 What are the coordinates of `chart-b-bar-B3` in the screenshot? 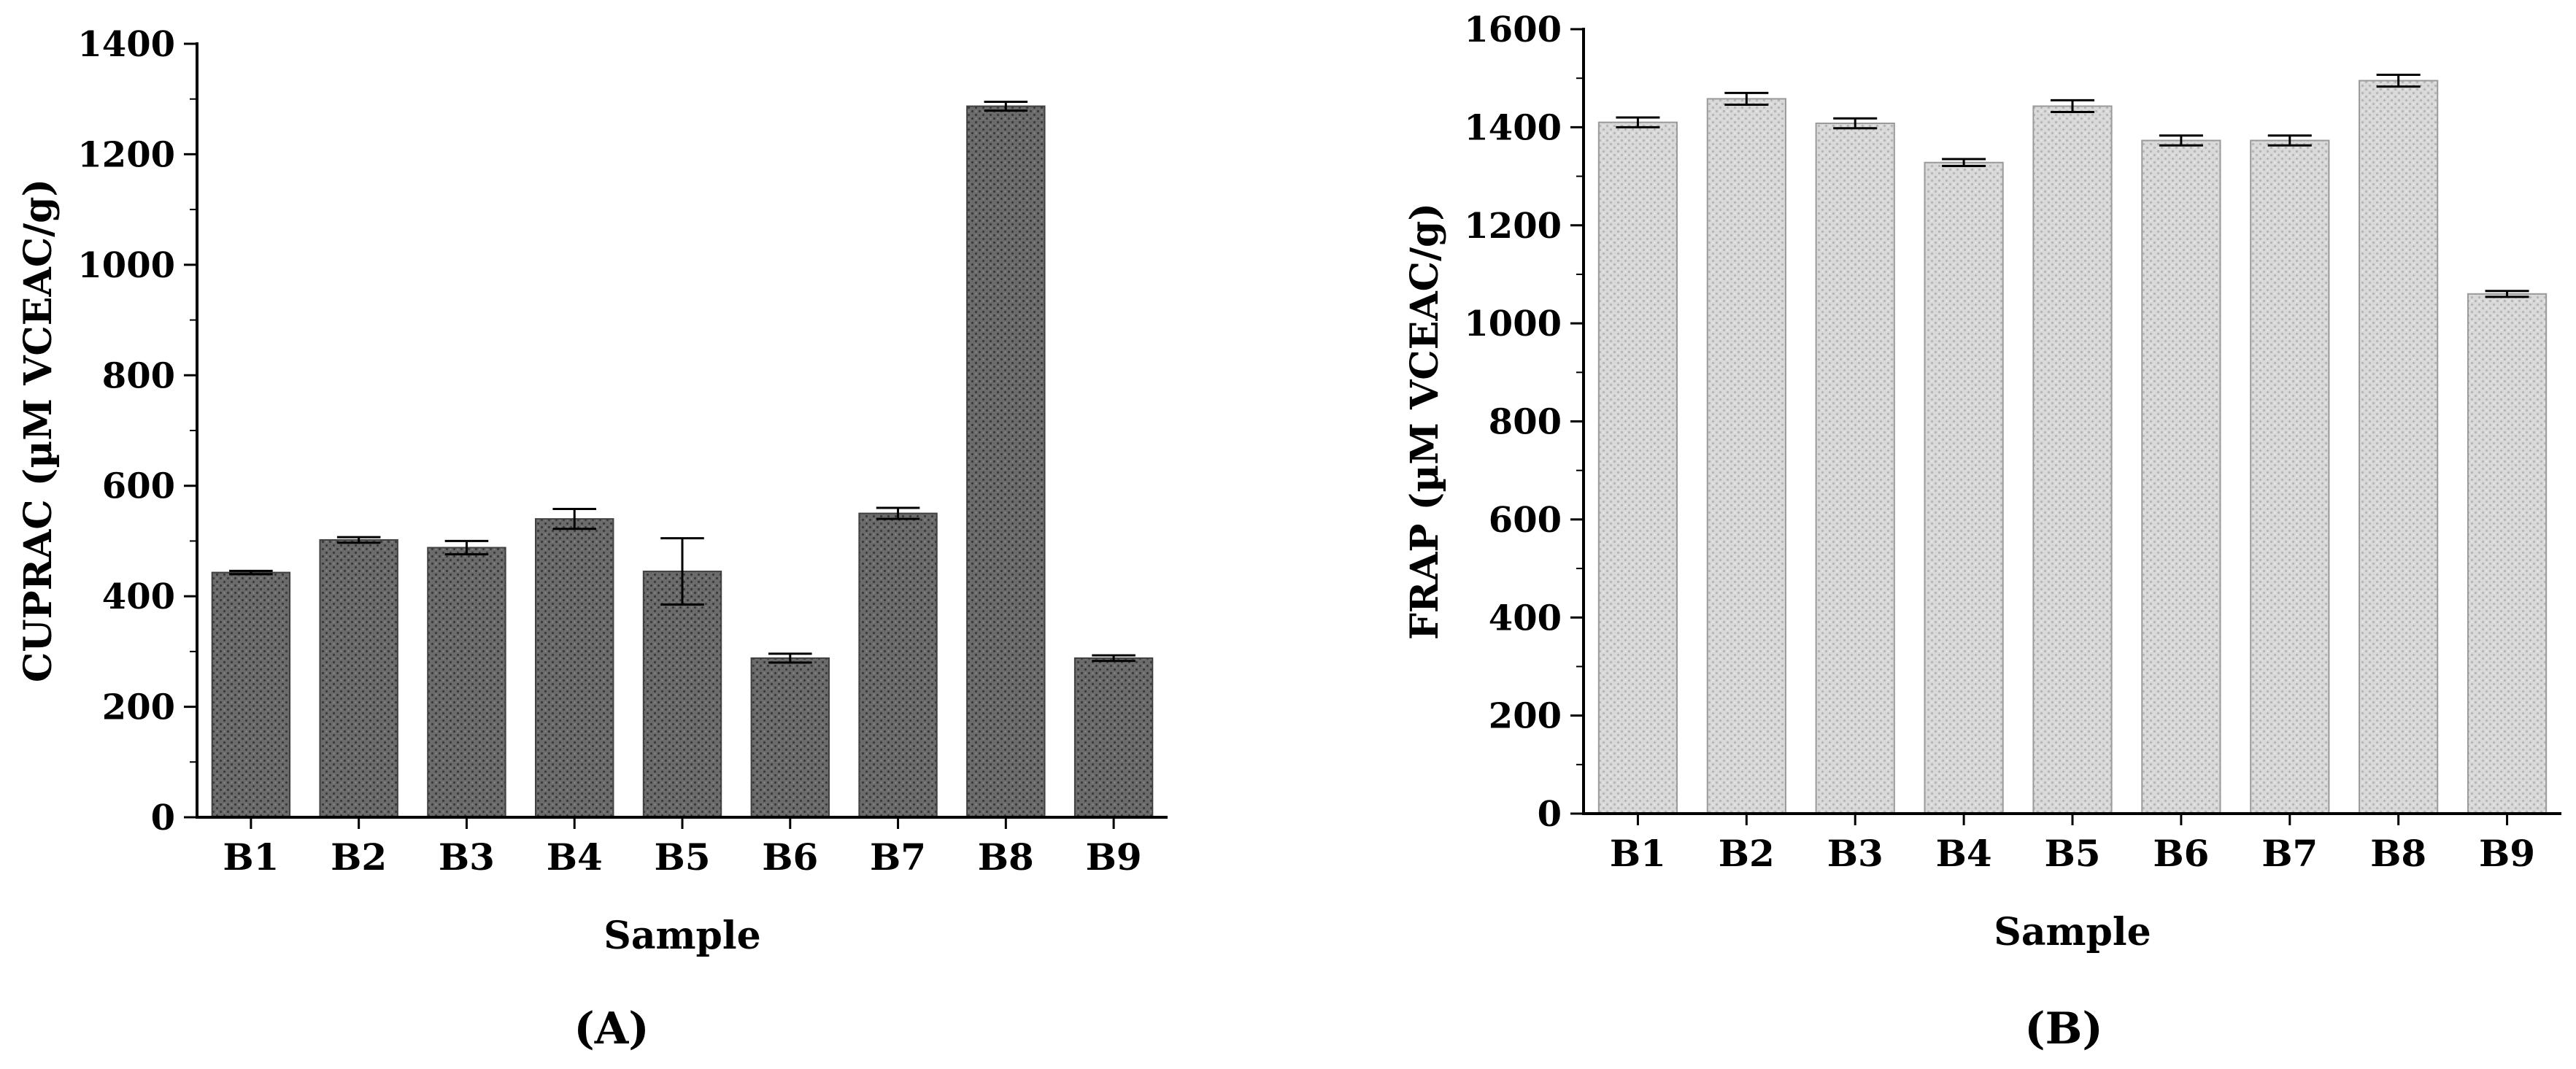 It's located at (1855, 468).